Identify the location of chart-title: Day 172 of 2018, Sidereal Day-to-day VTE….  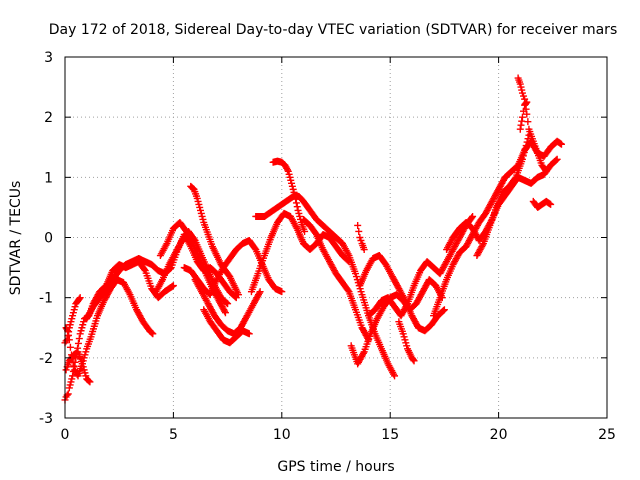
(333, 30).